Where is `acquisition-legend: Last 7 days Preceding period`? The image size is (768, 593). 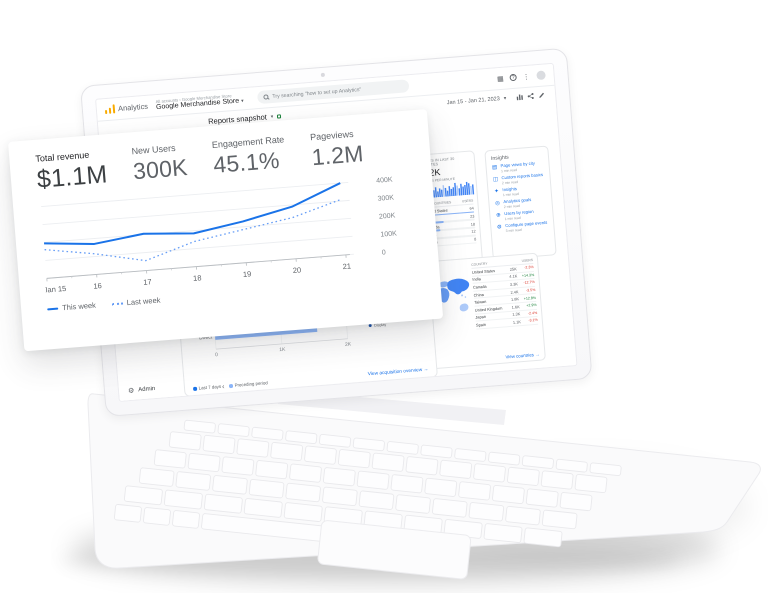
acquisition-legend: Last 7 days Preceding period is located at coordinates (230, 385).